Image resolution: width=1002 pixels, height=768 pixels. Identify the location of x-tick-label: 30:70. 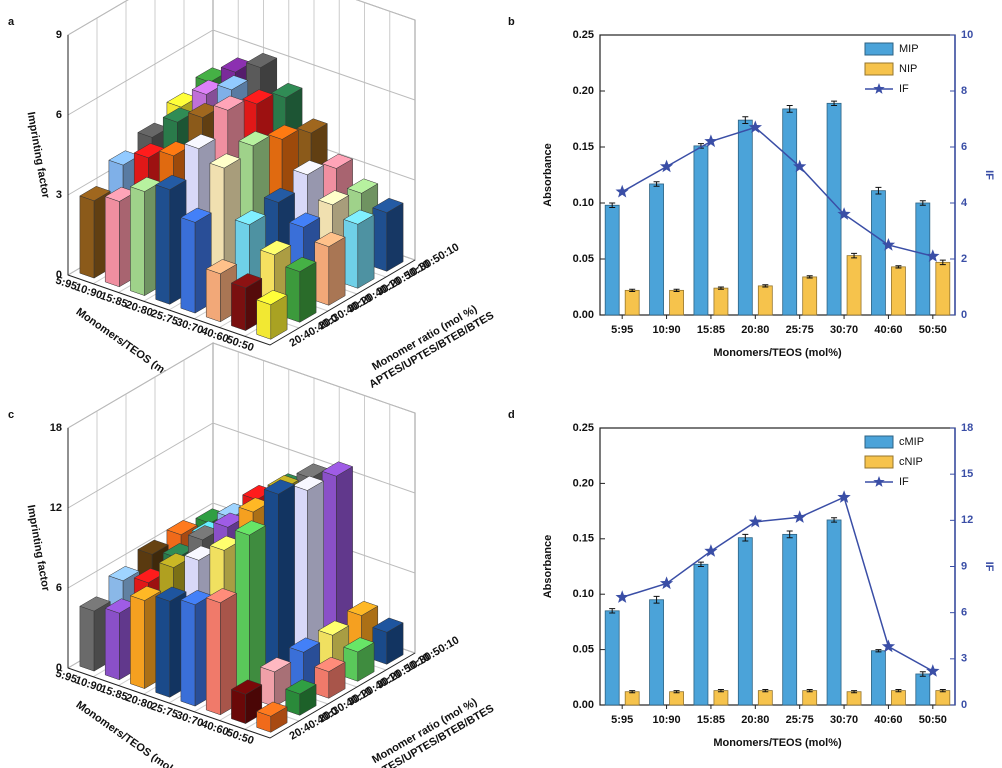
(844, 720).